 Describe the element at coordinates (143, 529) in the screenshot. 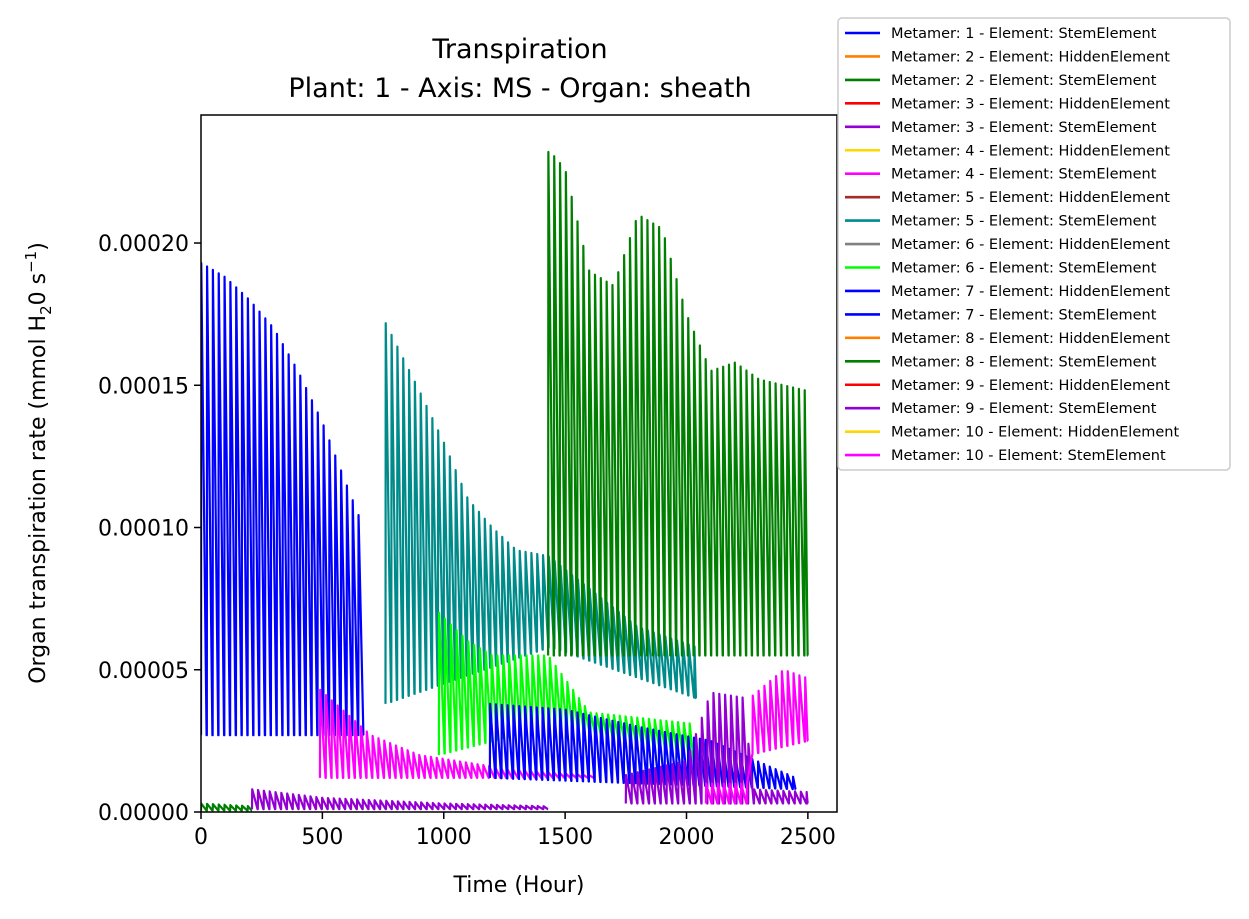

I see `y-tick-label: 0.00010` at that location.